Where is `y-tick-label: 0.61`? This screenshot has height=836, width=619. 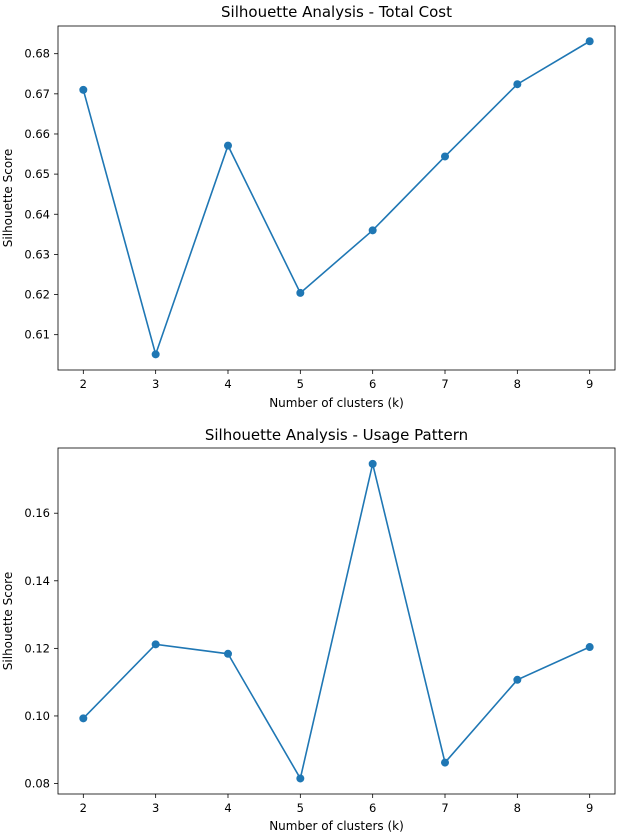
y-tick-label: 0.61 is located at coordinates (37, 335).